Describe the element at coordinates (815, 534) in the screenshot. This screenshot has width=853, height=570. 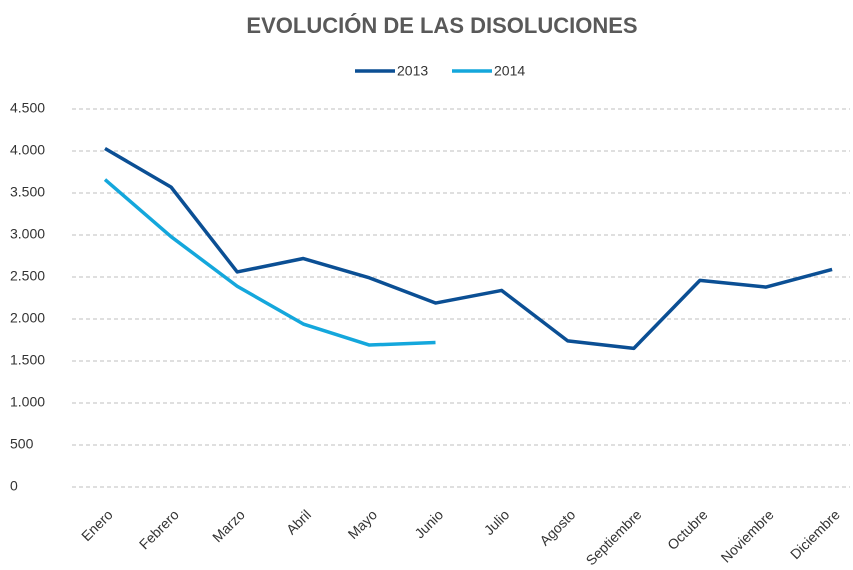
I see `x-tick-label: Diciembre` at that location.